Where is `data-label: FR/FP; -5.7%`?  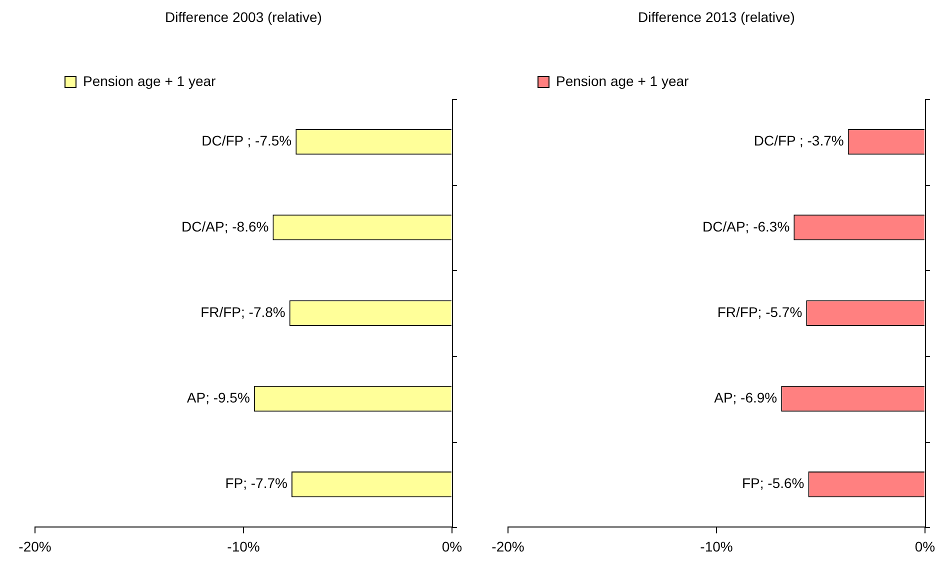
data-label: FR/FP; -5.7% is located at coordinates (759, 312).